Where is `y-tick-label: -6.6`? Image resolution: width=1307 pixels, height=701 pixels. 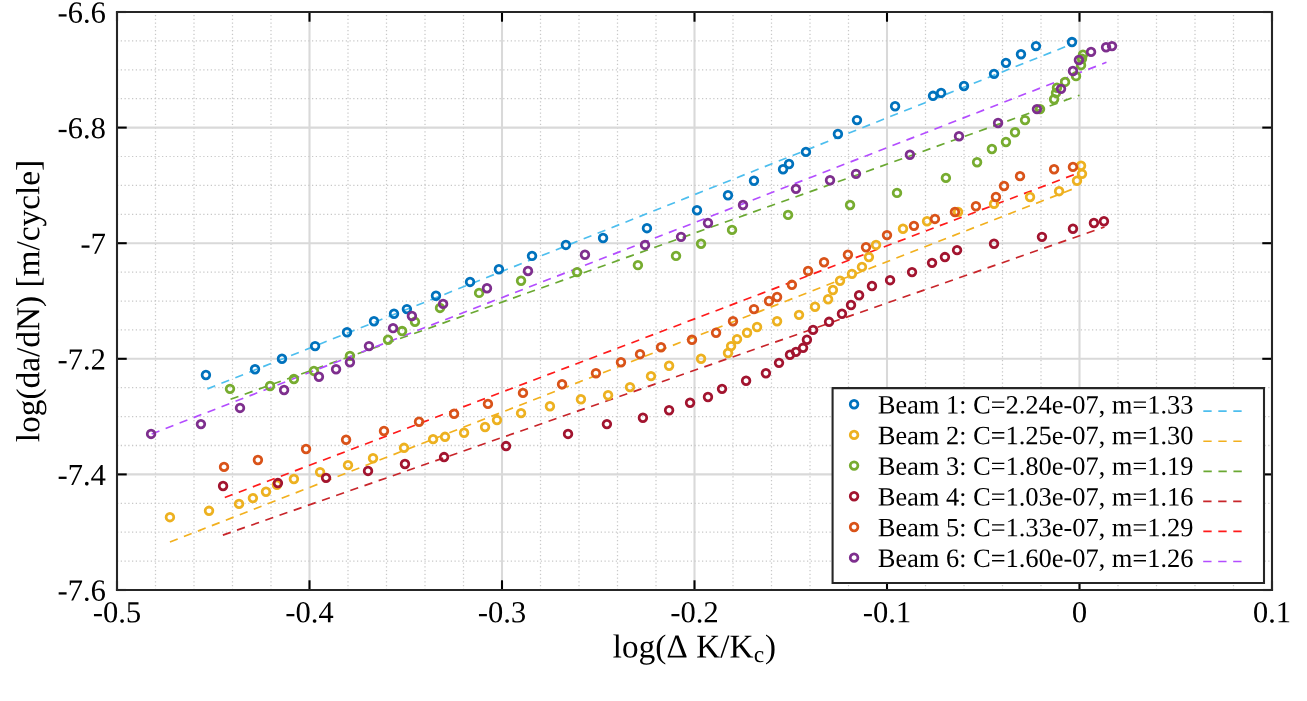
y-tick-label: -6.6 is located at coordinates (81, 13).